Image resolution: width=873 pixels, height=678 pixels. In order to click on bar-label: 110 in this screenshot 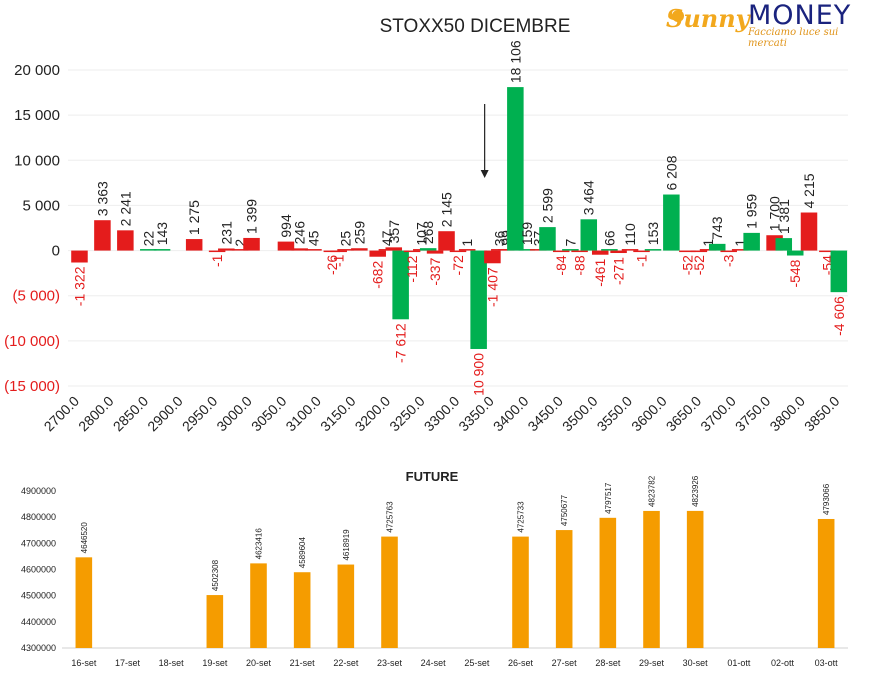, I will do `click(630, 234)`.